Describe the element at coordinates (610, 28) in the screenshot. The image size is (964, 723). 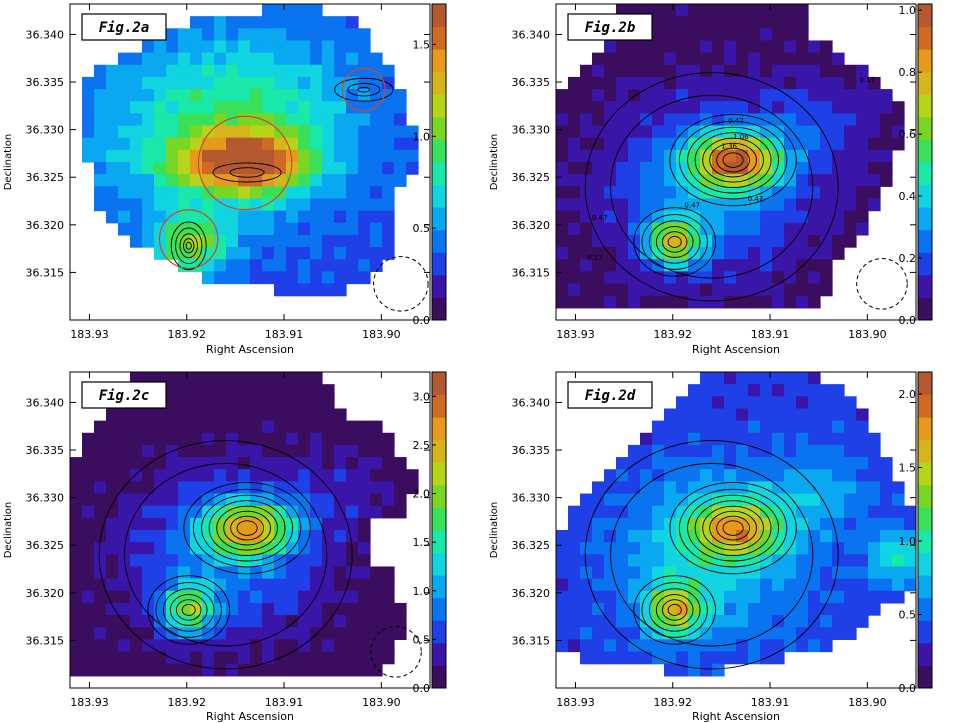
I see `panel-label: Fig.2b` at that location.